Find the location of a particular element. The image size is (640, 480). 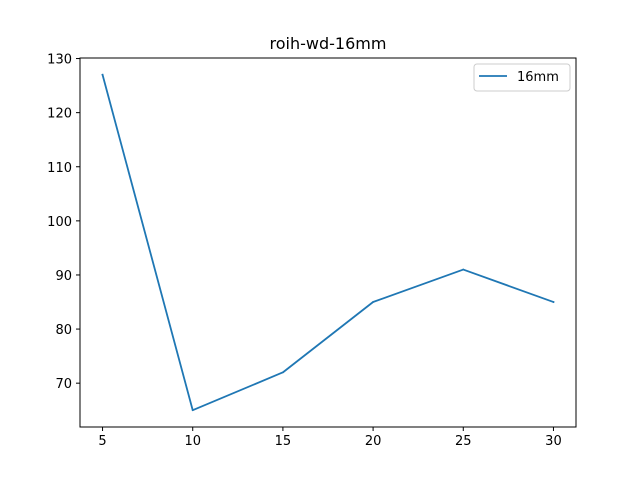

y-tick-label: 80 is located at coordinates (63, 330).